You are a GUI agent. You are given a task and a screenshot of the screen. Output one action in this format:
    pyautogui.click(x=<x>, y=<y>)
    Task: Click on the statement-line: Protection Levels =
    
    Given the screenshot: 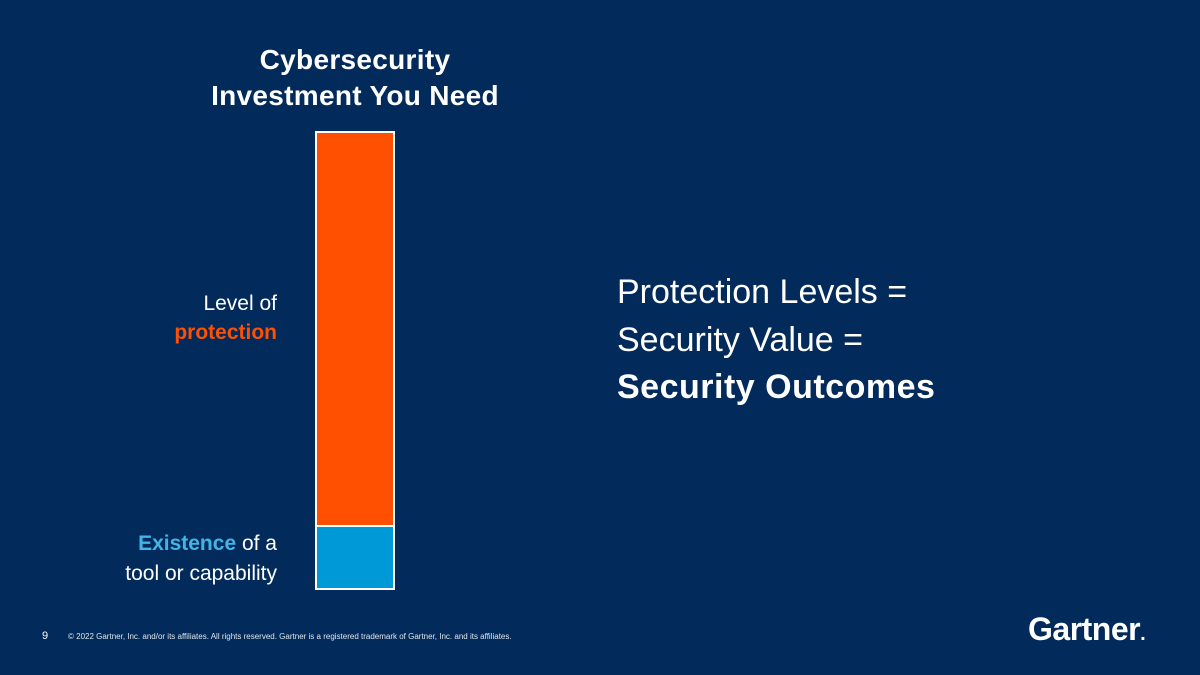 What is the action you would take?
    pyautogui.click(x=762, y=292)
    